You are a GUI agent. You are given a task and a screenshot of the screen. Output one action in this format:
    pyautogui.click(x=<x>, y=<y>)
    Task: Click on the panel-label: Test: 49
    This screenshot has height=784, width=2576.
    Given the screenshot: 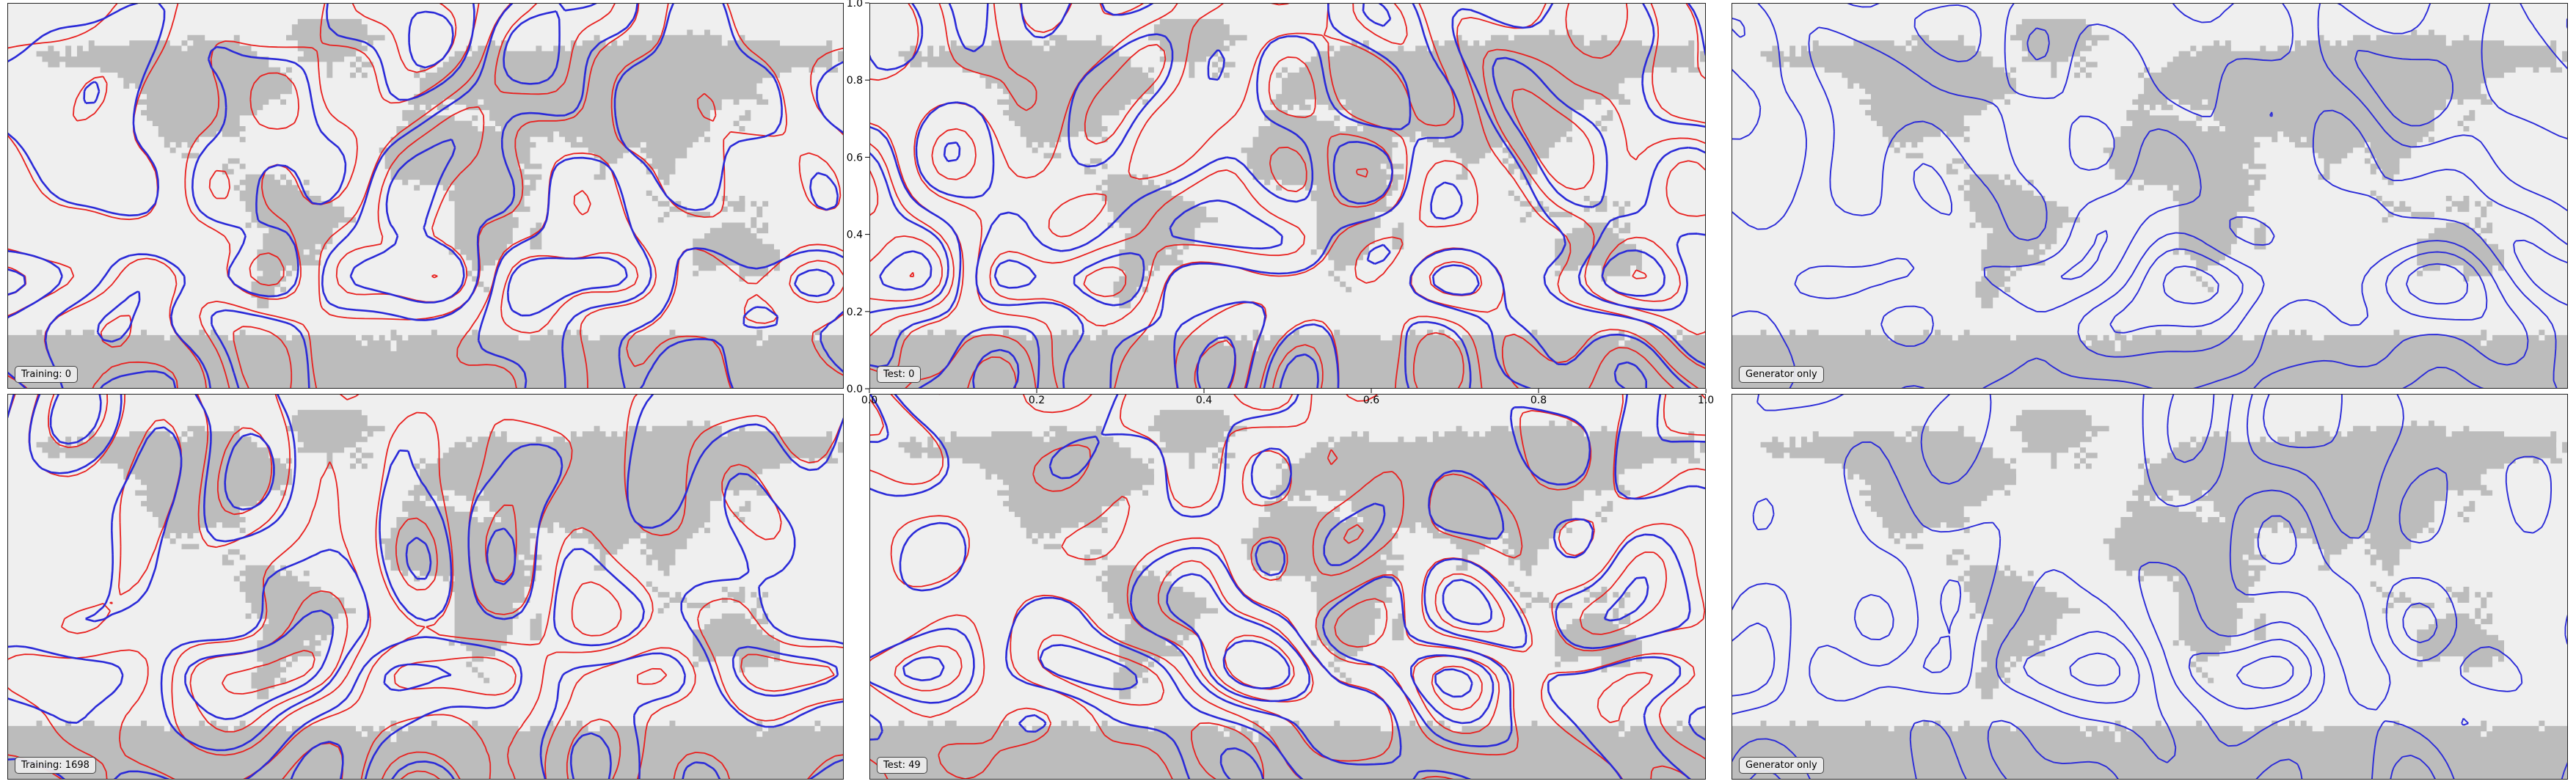 What is the action you would take?
    pyautogui.click(x=902, y=765)
    